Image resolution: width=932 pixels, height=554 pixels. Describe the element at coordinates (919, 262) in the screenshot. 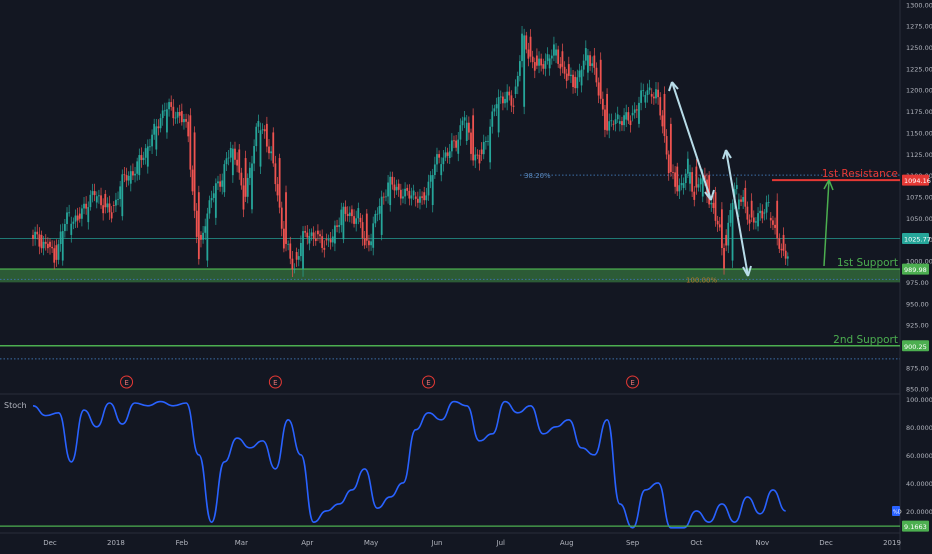

I see `price-tick-label: 1000.00` at that location.